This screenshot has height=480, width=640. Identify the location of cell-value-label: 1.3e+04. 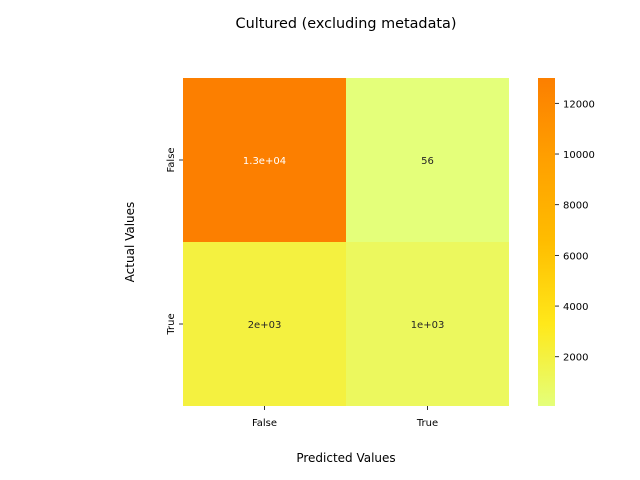
(264, 161).